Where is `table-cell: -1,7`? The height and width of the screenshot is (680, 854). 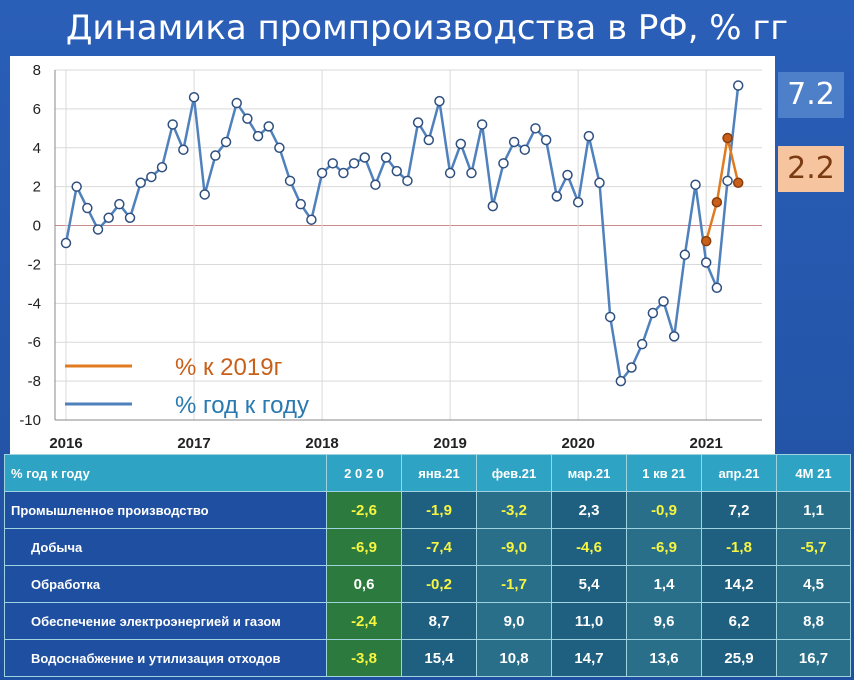 table-cell: -1,7 is located at coordinates (514, 584).